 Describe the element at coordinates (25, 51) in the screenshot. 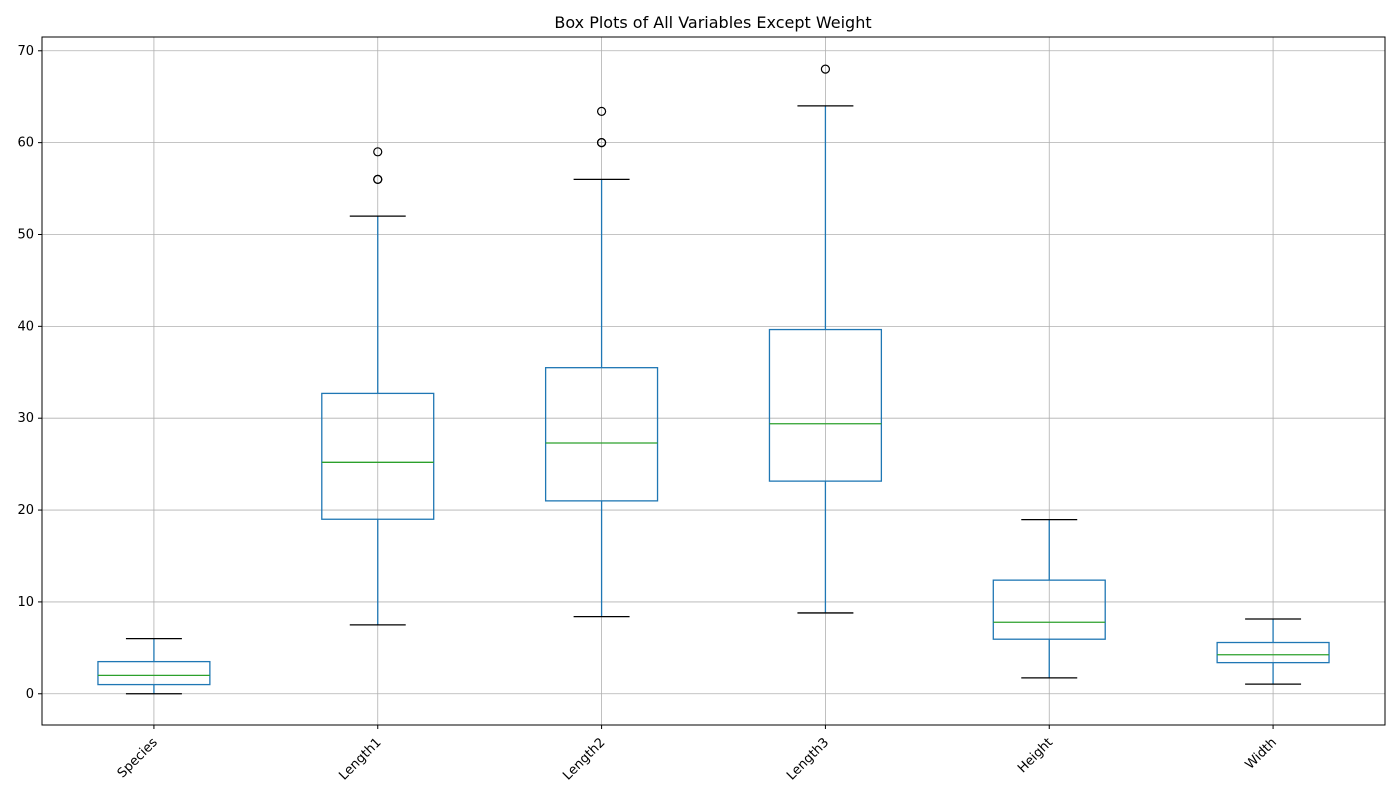

I see `y-tick-label: 70` at that location.